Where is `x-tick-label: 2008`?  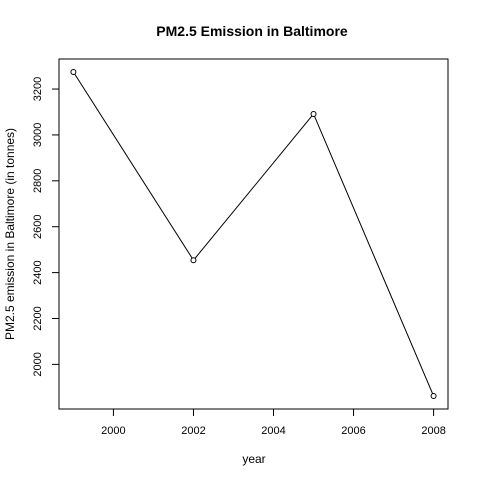 x-tick-label: 2008 is located at coordinates (433, 431).